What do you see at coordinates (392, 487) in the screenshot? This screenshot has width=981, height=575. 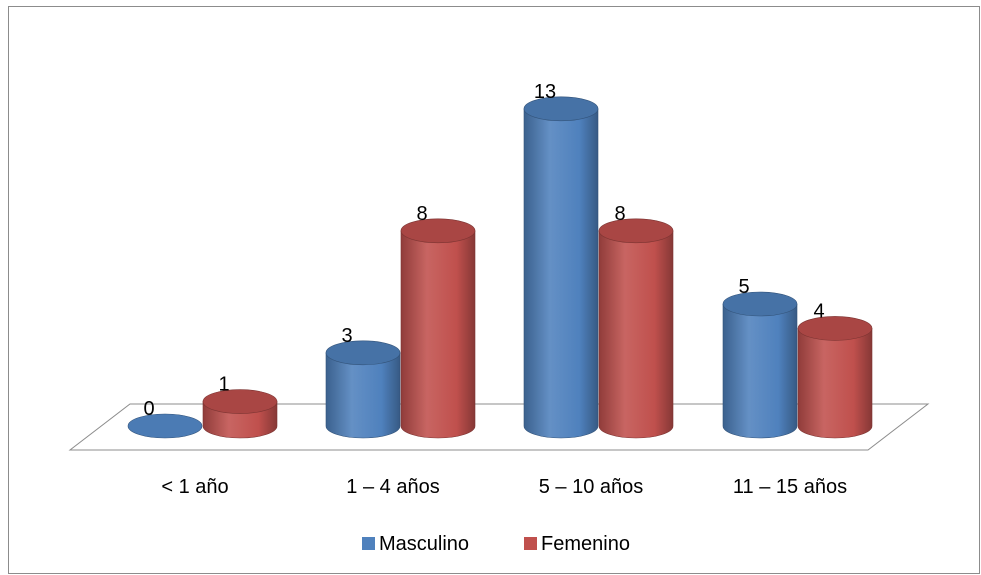 I see `x-tick-label: 1 – 4 años` at bounding box center [392, 487].